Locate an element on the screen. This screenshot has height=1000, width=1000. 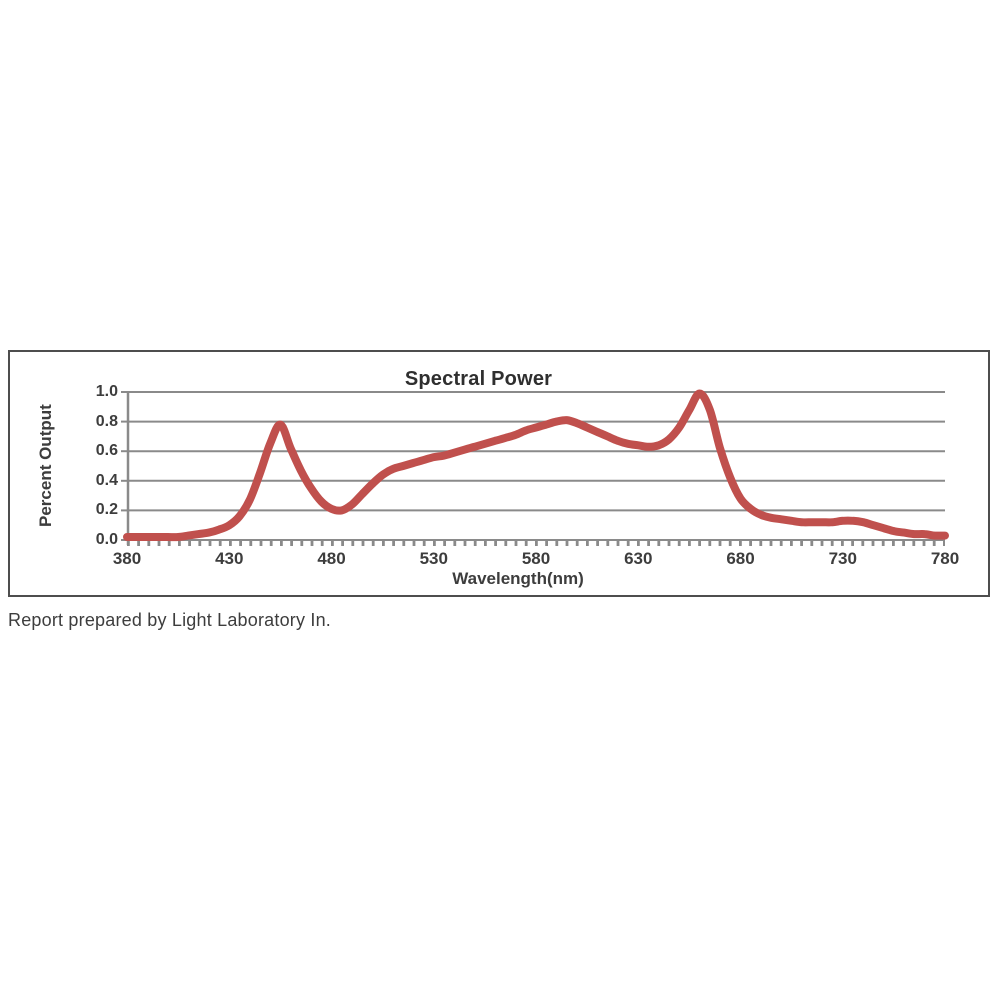
x-axis-title: Wavelength(nm) is located at coordinates (518, 578).